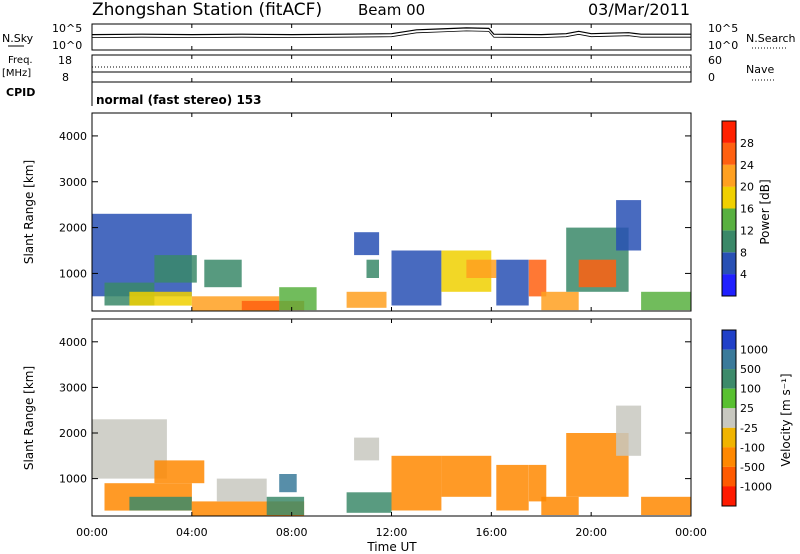  What do you see at coordinates (67, 28) in the screenshot?
I see `nsky-tick-top: 10^5` at bounding box center [67, 28].